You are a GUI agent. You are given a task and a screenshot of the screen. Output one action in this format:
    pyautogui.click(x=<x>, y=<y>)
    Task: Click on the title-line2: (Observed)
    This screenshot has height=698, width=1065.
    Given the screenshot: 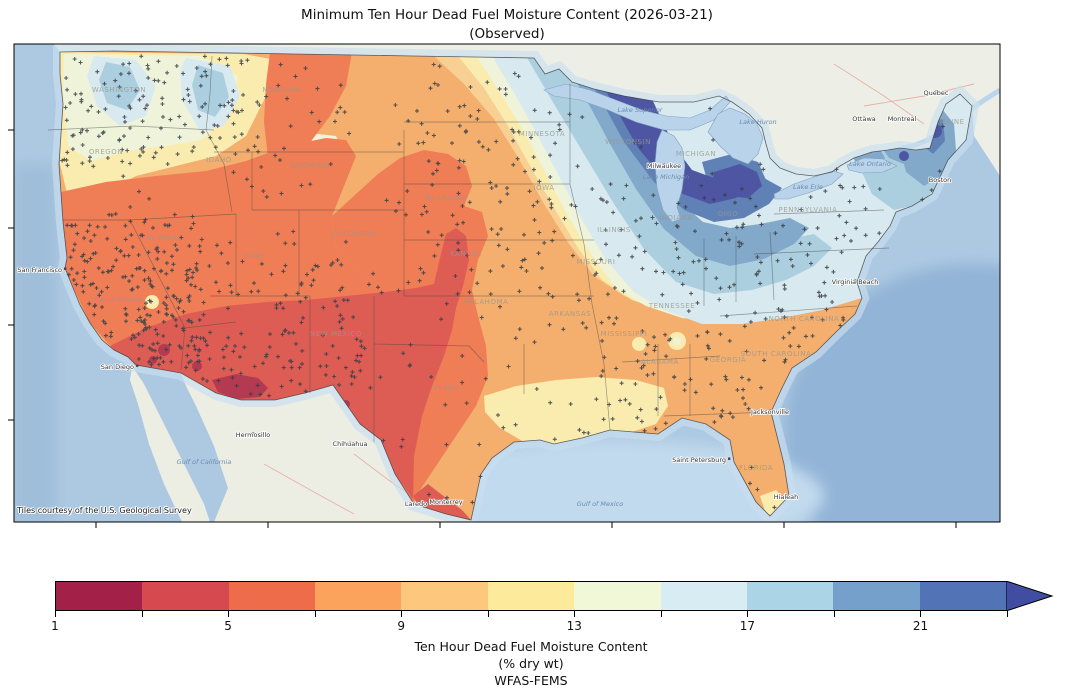 What is the action you would take?
    pyautogui.click(x=507, y=34)
    